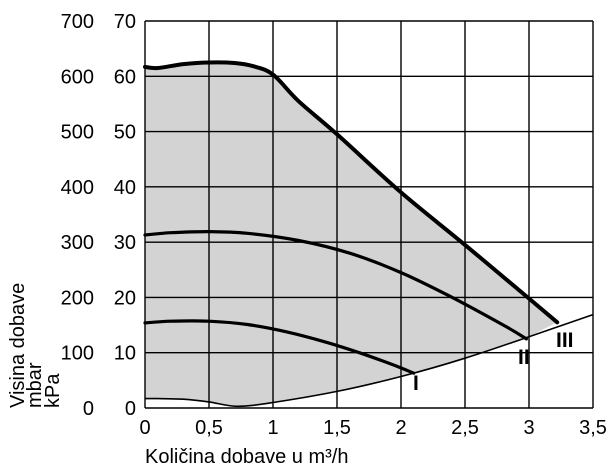 The width and height of the screenshot is (607, 472). Describe the element at coordinates (18, 345) in the screenshot. I see `y-axis-title-line1: Visina dobave` at that location.